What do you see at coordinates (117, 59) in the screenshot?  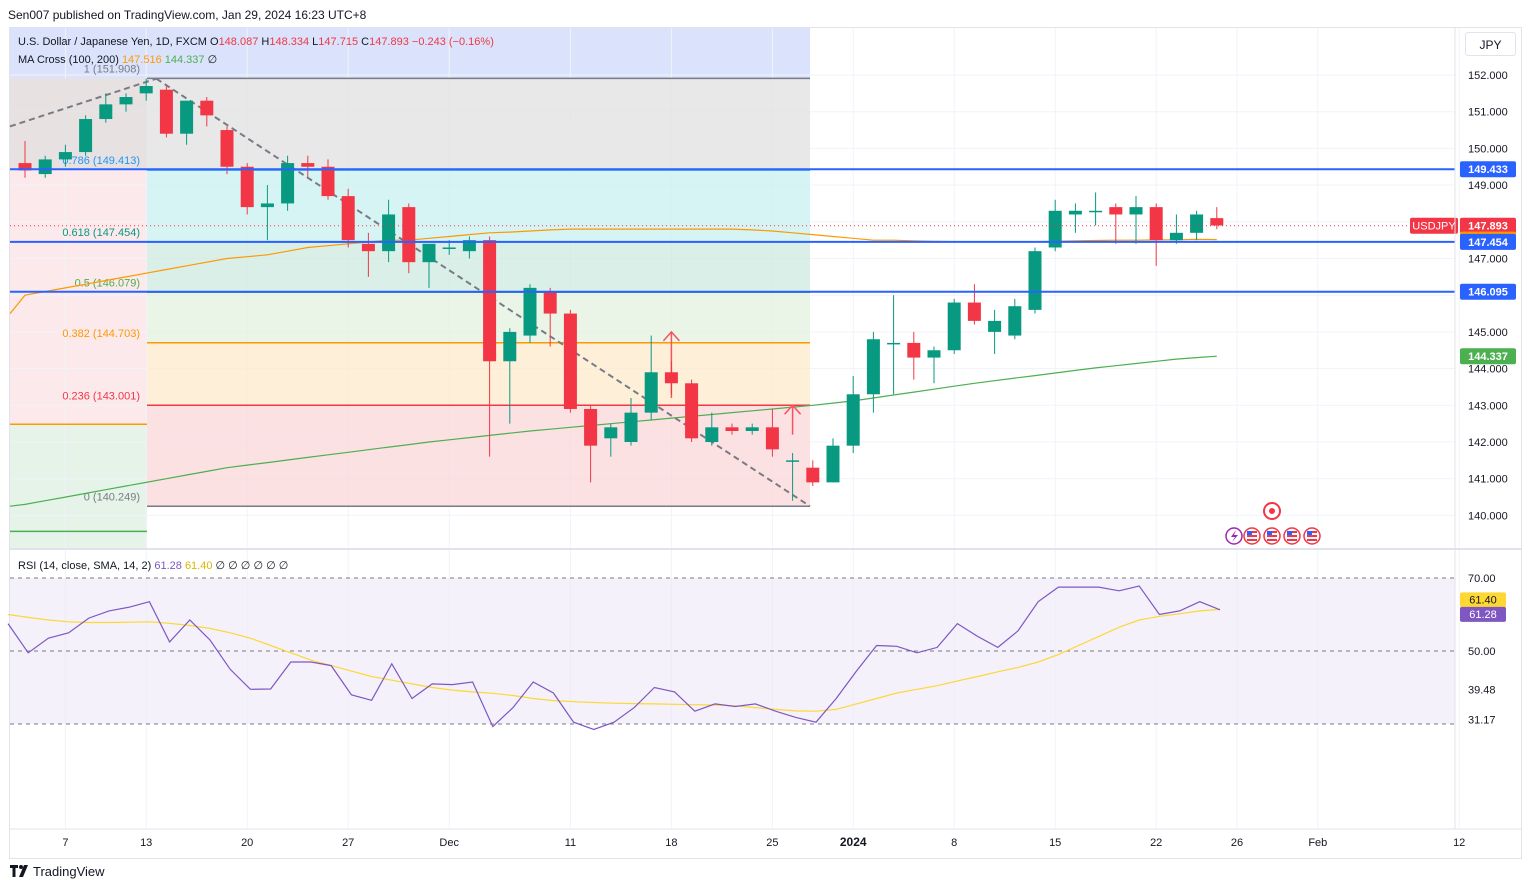 I see `ma-legend: MA Cross (100, 200) 147.516 144.337 ∅` at bounding box center [117, 59].